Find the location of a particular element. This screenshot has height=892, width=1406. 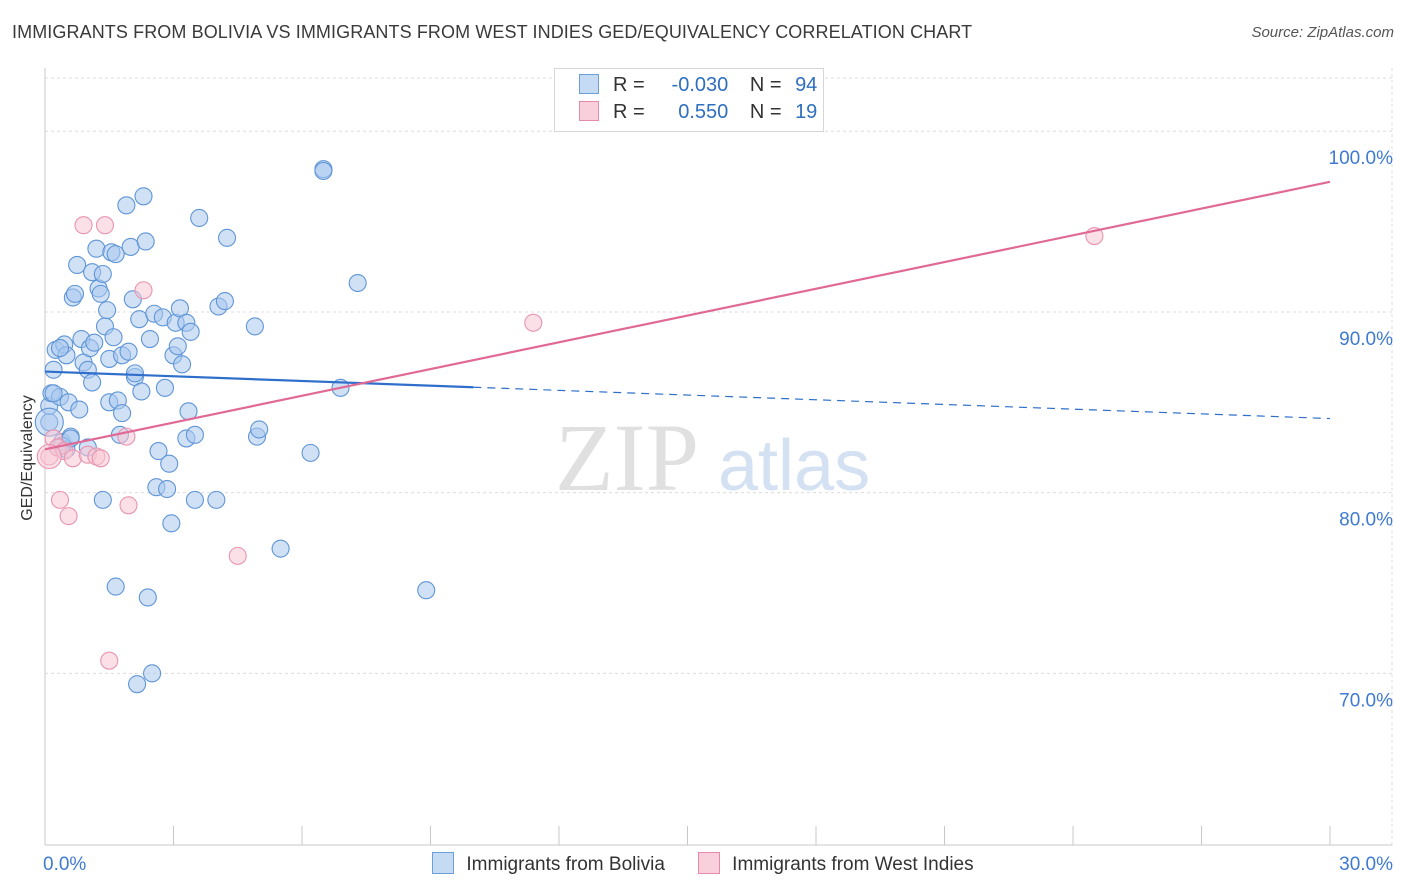

trend-line-bolivia-extrapolated is located at coordinates (902, 403).